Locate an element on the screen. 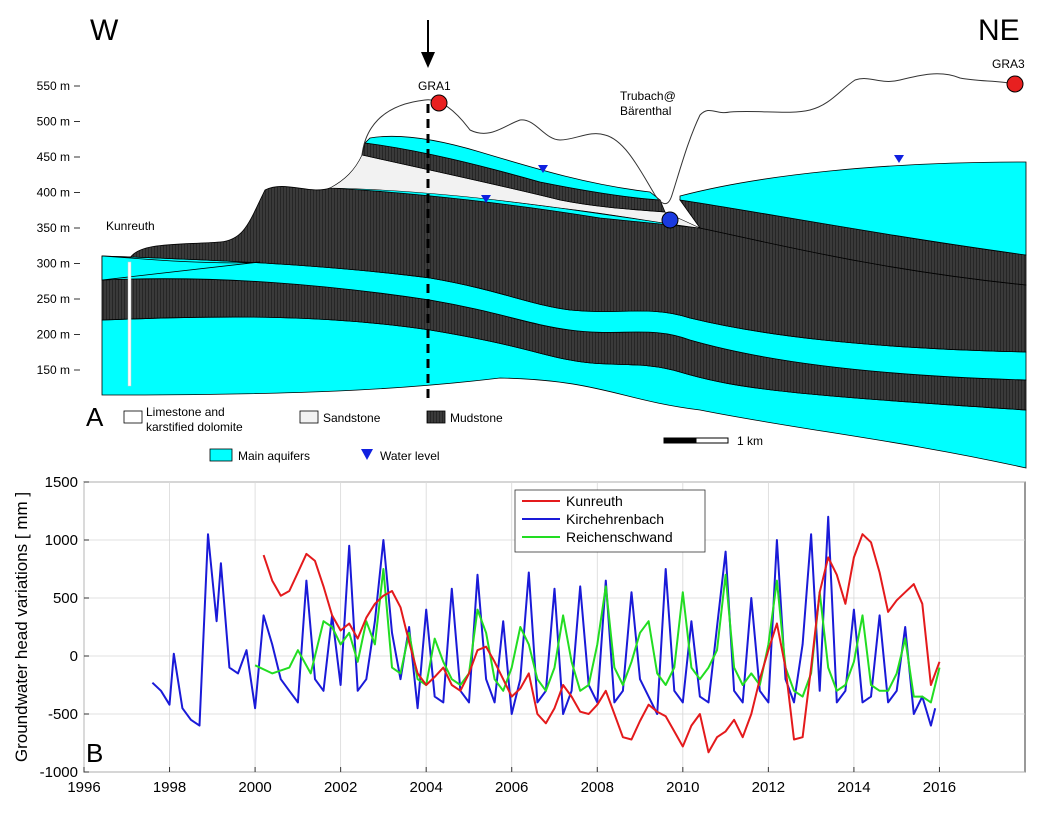 The width and height of the screenshot is (1039, 815). x-tick-label: 2010 is located at coordinates (682, 787).